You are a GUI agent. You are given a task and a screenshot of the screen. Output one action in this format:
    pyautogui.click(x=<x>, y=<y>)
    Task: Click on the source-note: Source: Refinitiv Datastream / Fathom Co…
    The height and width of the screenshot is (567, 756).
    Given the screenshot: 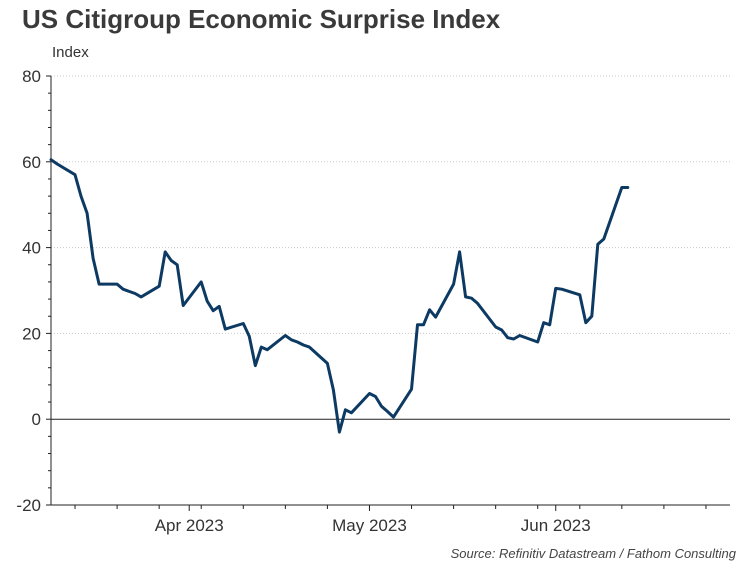 What is the action you would take?
    pyautogui.click(x=593, y=553)
    